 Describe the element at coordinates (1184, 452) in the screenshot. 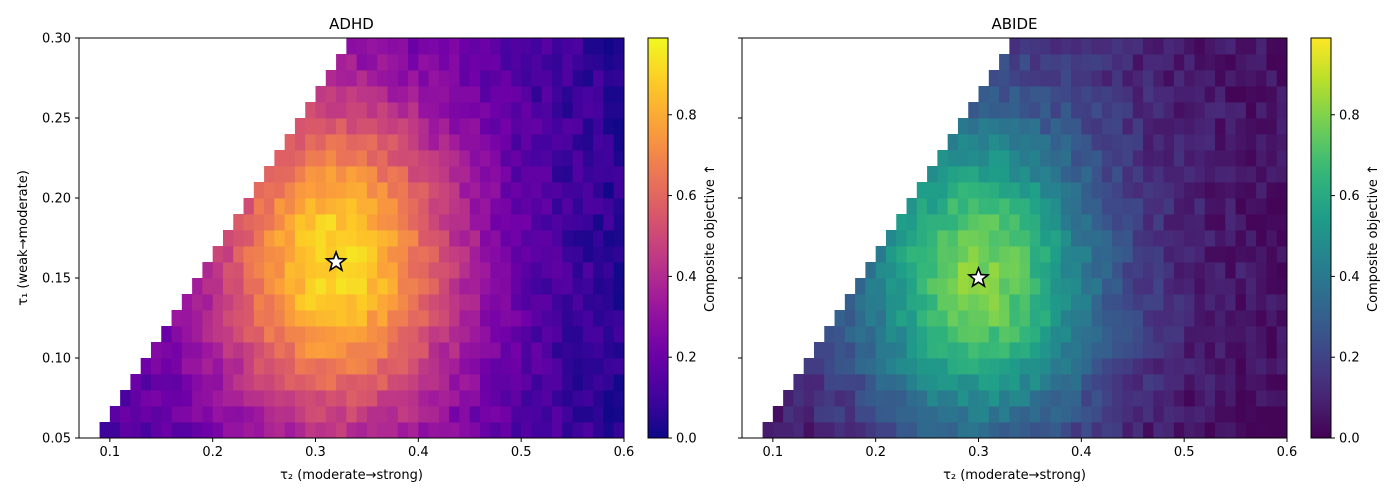

I see `x-tick-label: 0.5` at that location.